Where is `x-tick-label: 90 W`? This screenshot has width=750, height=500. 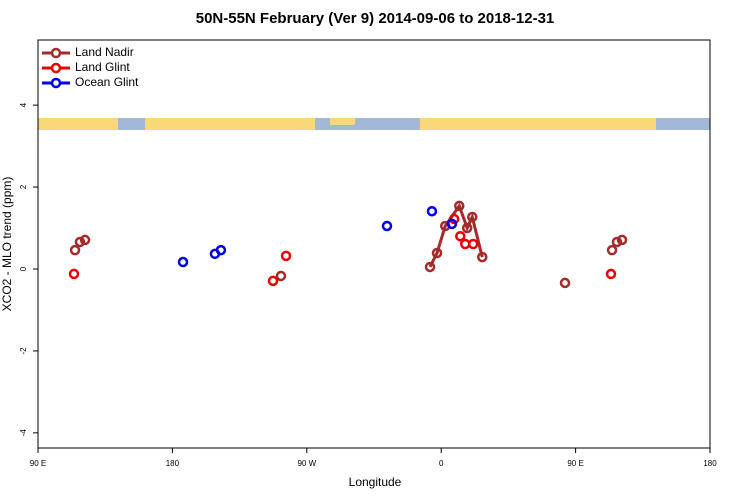
x-tick-label: 90 W is located at coordinates (306, 463).